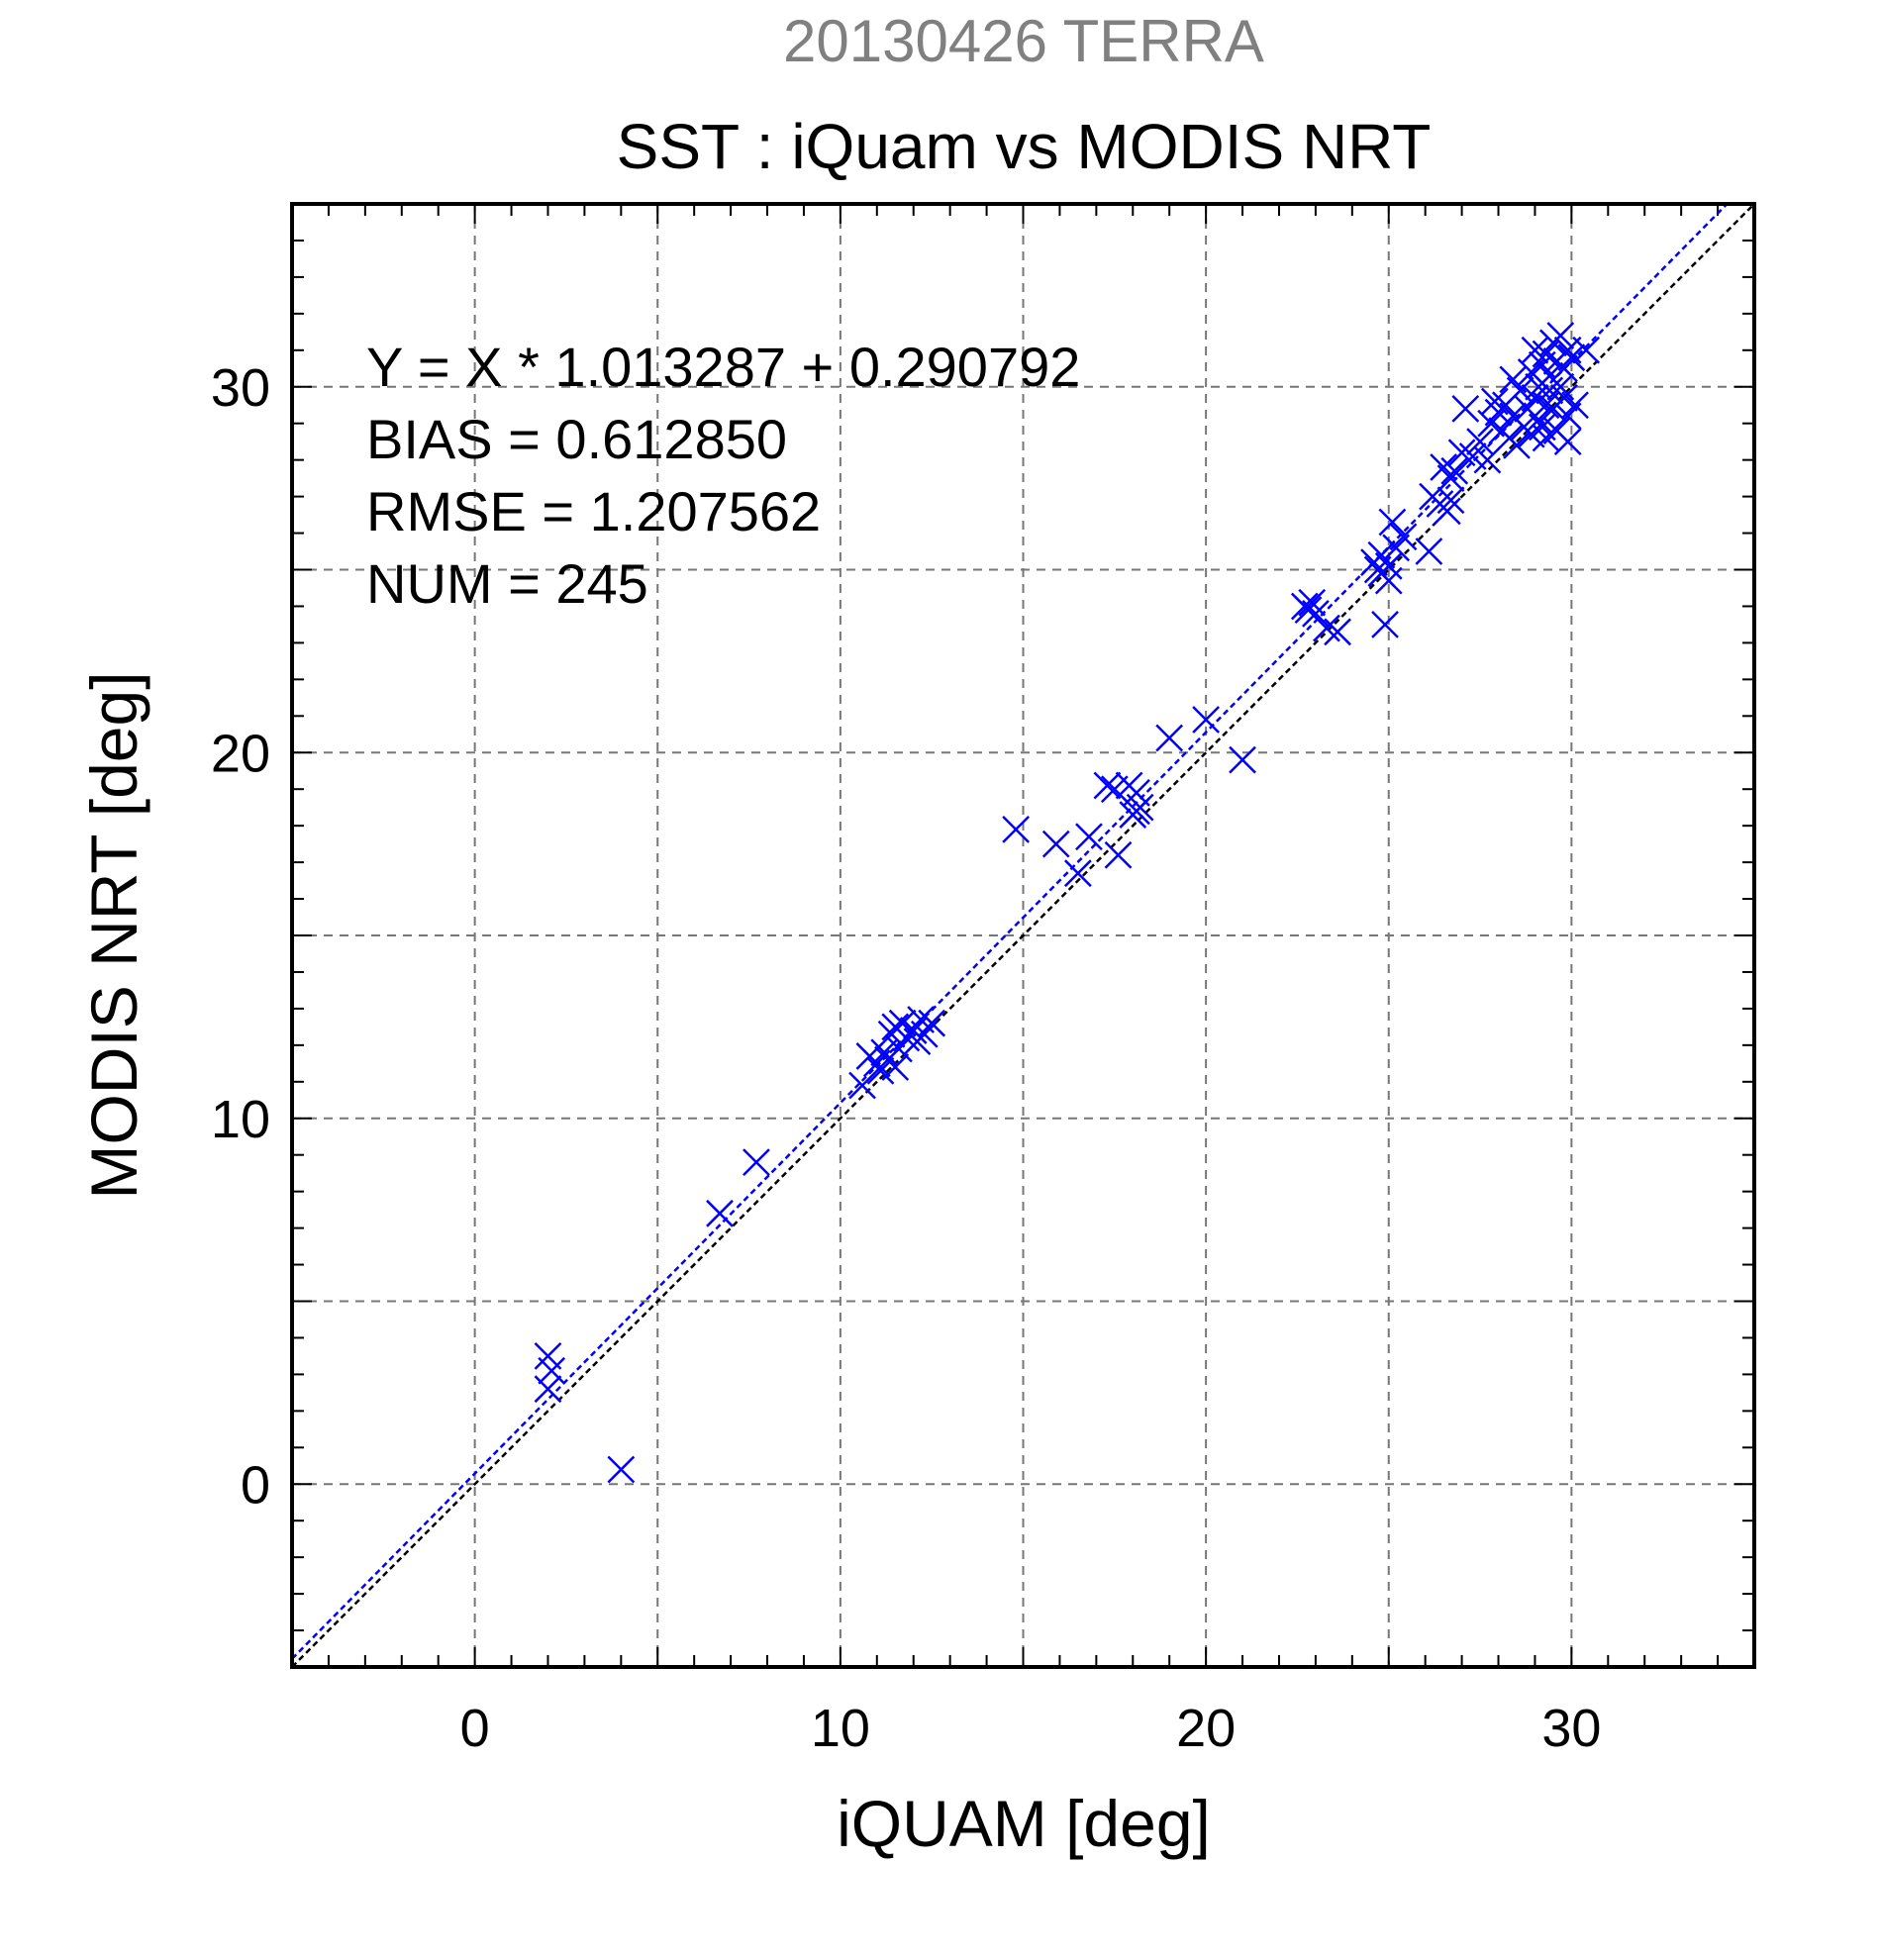 The width and height of the screenshot is (1881, 1960). Describe the element at coordinates (241, 1119) in the screenshot. I see `y-tick-label: 10` at that location.